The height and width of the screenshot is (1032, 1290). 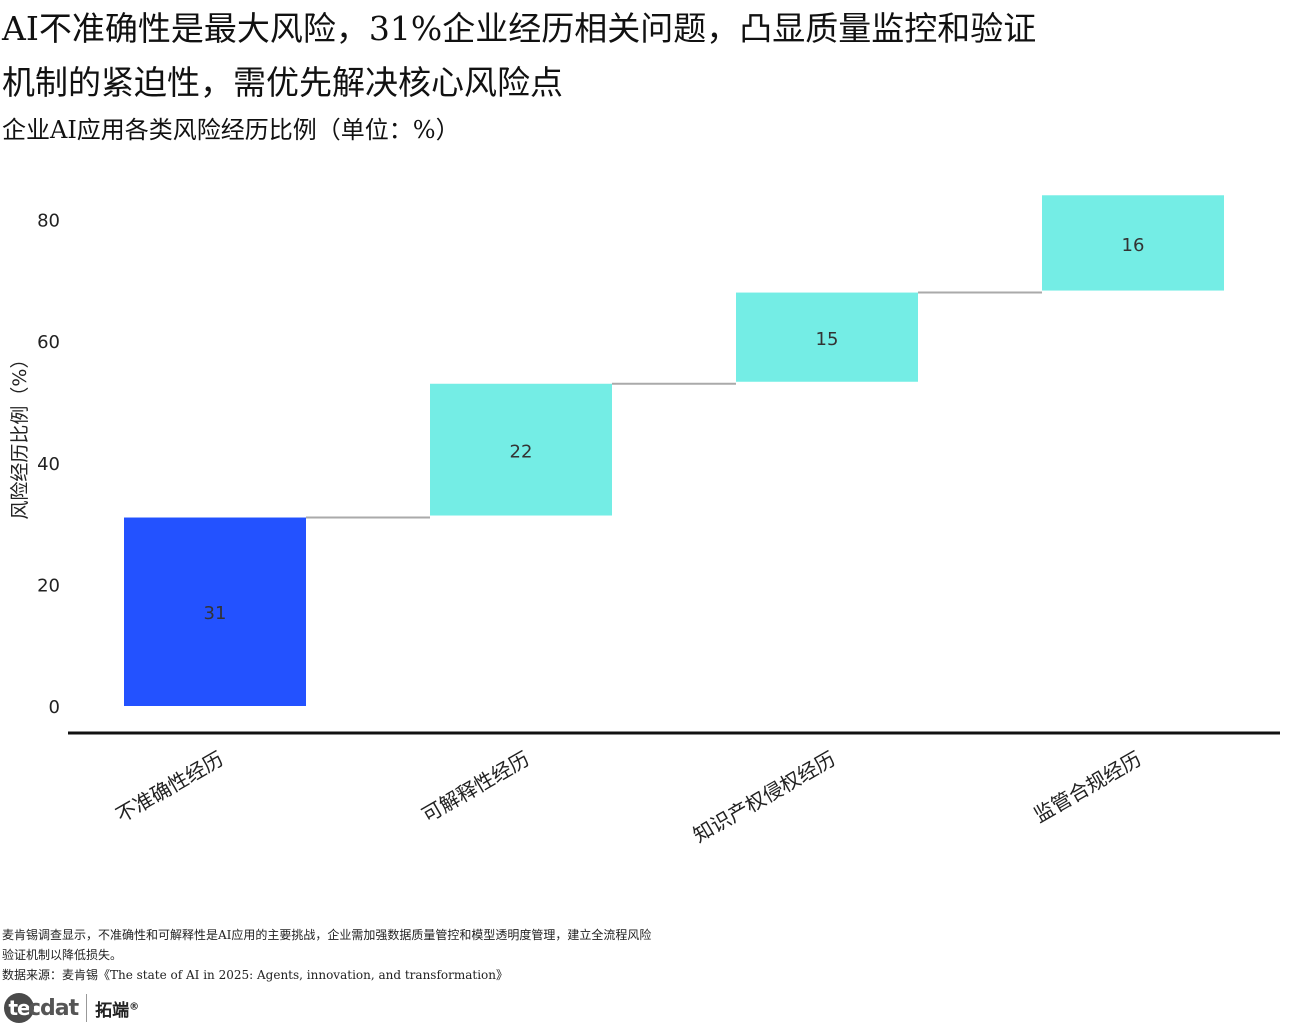 What do you see at coordinates (231, 130) in the screenshot?
I see `chart-subtitle: 企业AI应用各类风险经历比例（单位：%）` at bounding box center [231, 130].